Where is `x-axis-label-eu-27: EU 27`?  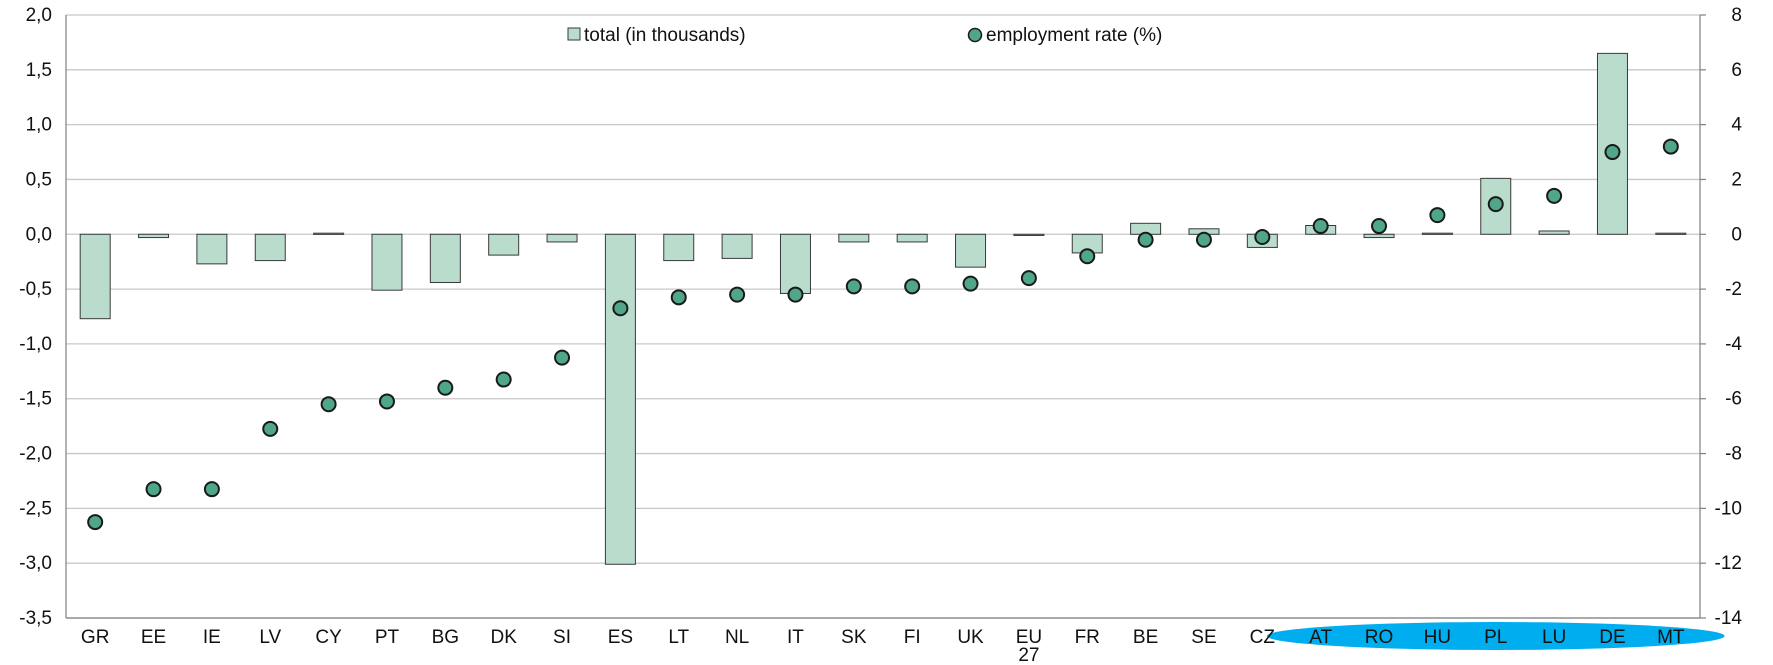
x-axis-label-eu-27: EU 27 is located at coordinates (1029, 646).